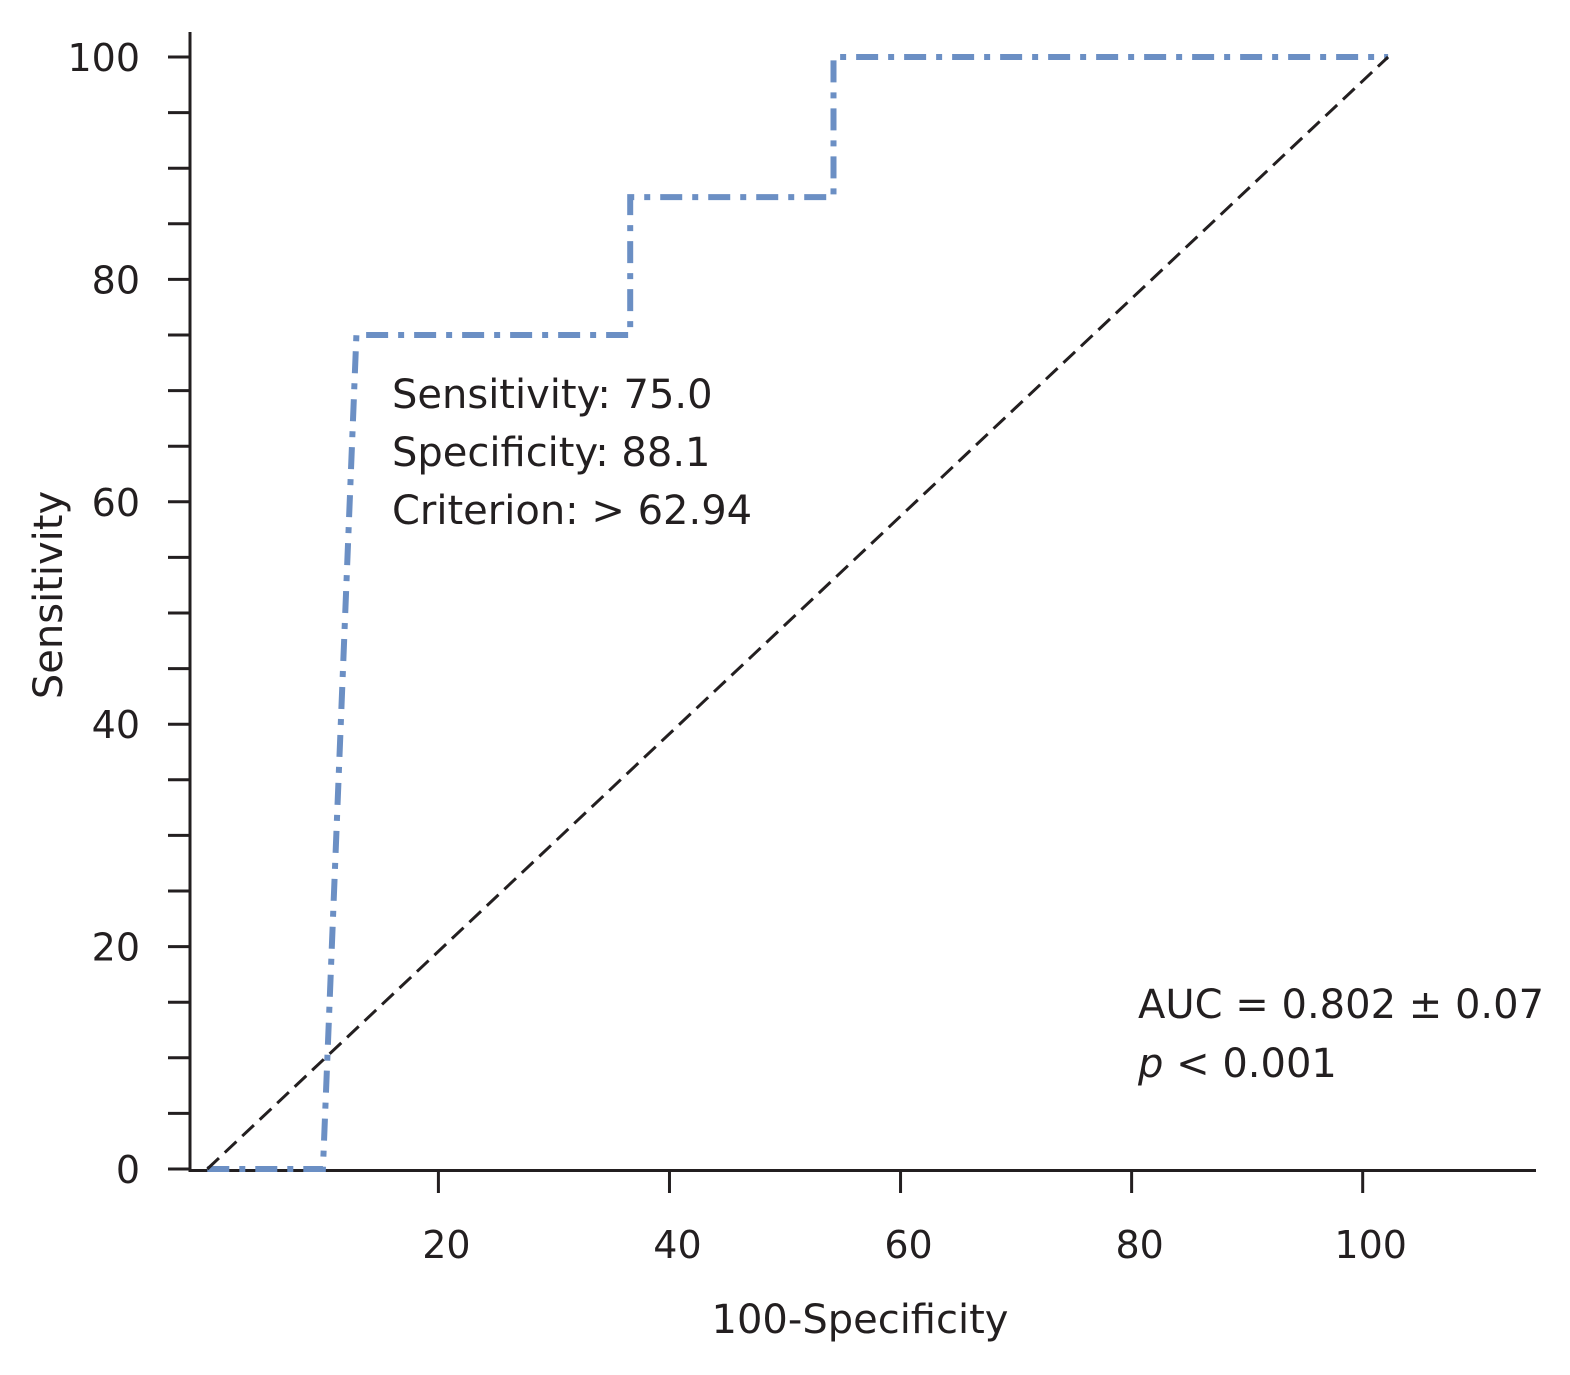 The height and width of the screenshot is (1375, 1570). Describe the element at coordinates (908, 1245) in the screenshot. I see `x-tick-label: 60` at that location.